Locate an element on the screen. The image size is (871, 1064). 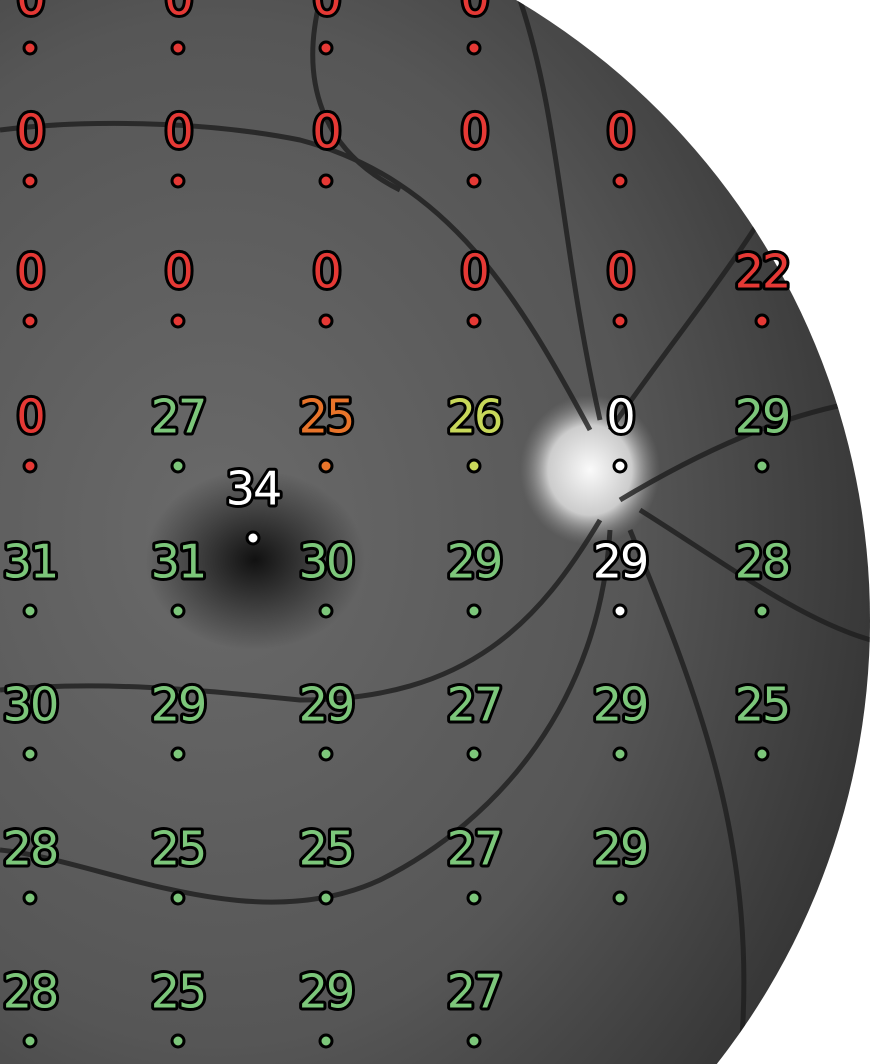
sensitivity-value: 26 is located at coordinates (474, 417).